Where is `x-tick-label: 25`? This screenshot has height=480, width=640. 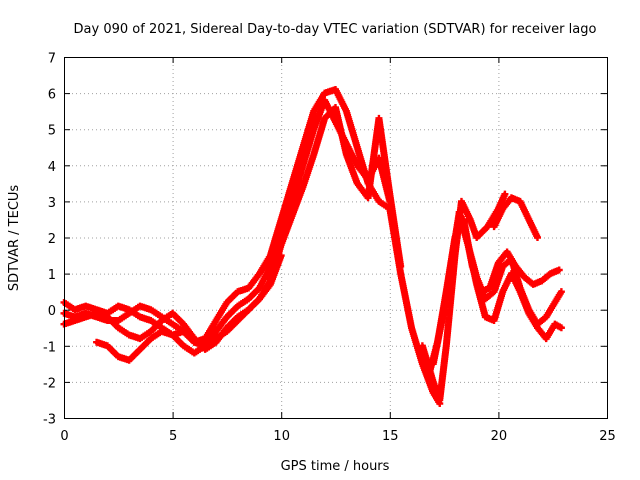 x-tick-label: 25 is located at coordinates (607, 436).